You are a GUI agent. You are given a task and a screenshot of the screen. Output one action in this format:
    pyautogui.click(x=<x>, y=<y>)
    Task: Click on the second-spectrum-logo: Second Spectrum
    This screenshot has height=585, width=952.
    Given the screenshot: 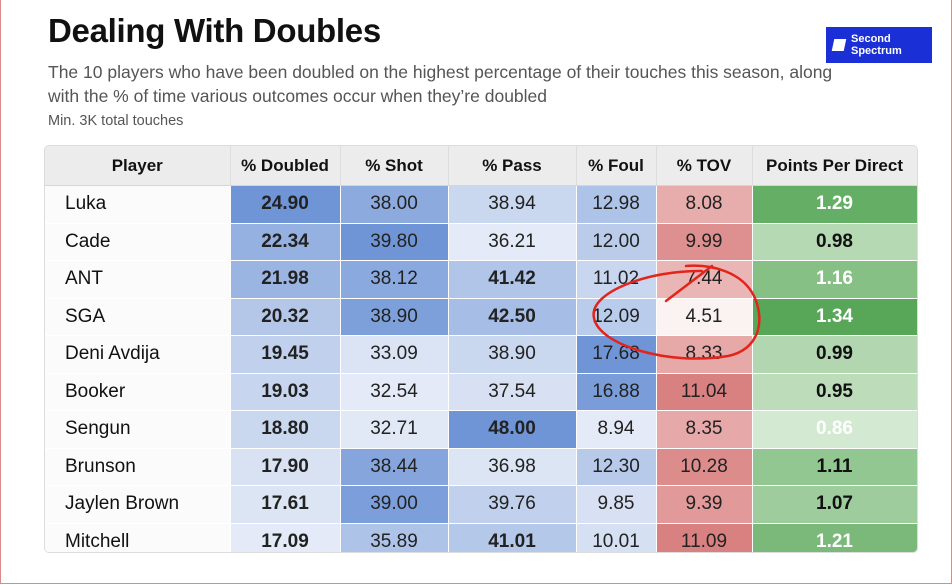 What is the action you would take?
    pyautogui.click(x=879, y=45)
    